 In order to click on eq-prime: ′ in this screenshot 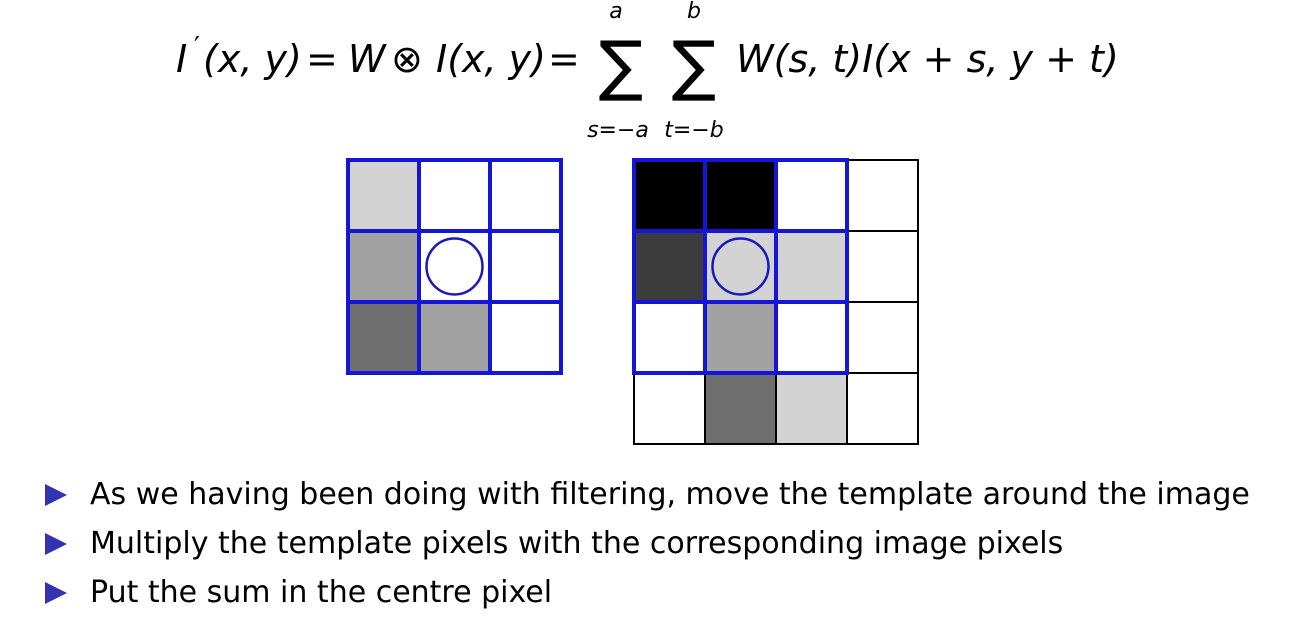, I will do `click(197, 47)`.